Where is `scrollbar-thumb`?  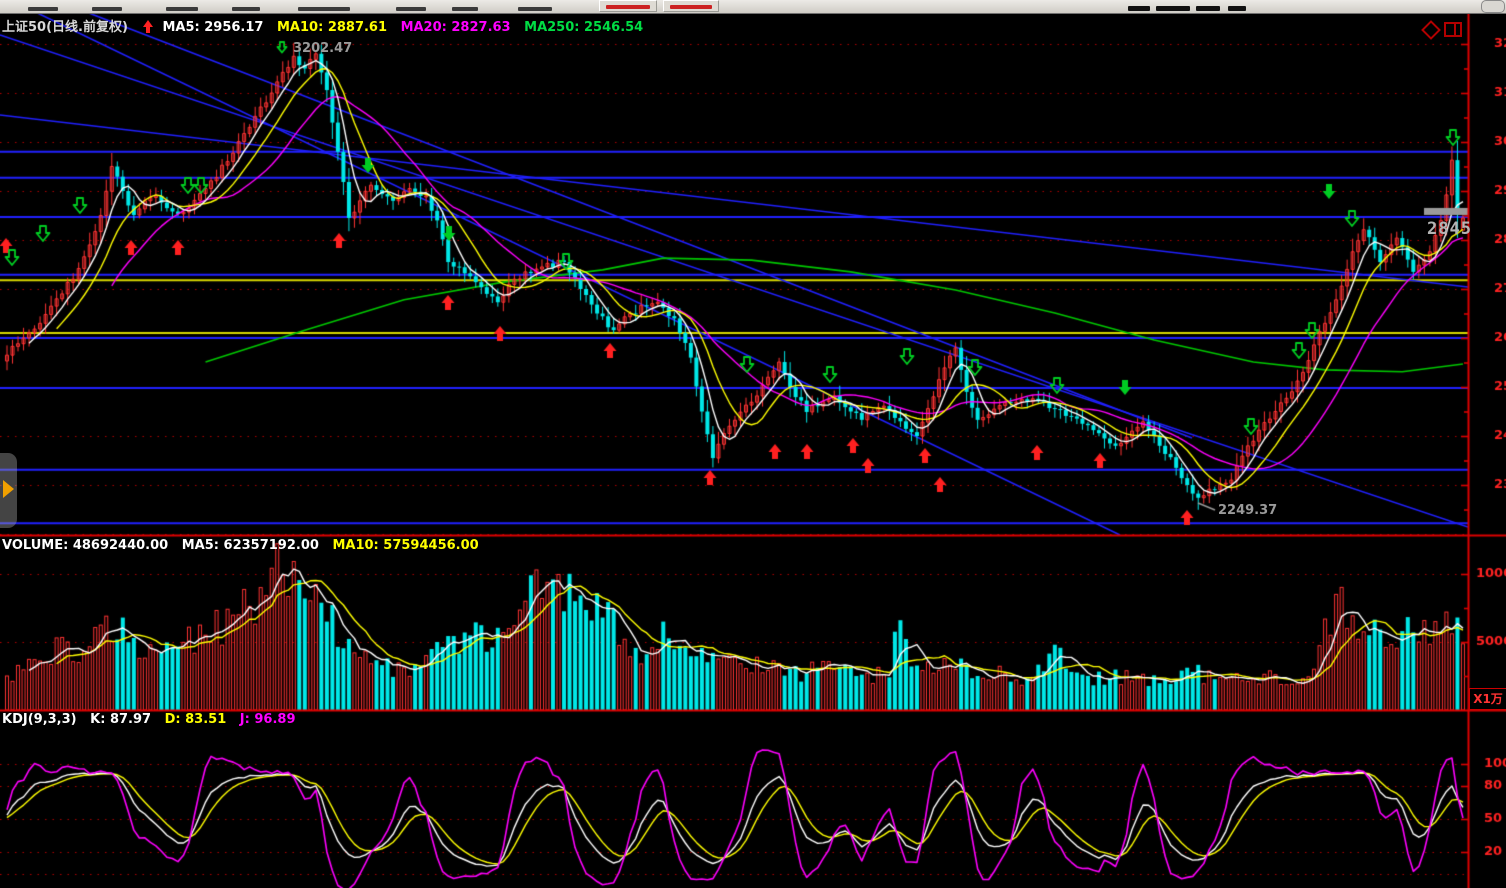
scrollbar-thumb is located at coordinates (1493, 6).